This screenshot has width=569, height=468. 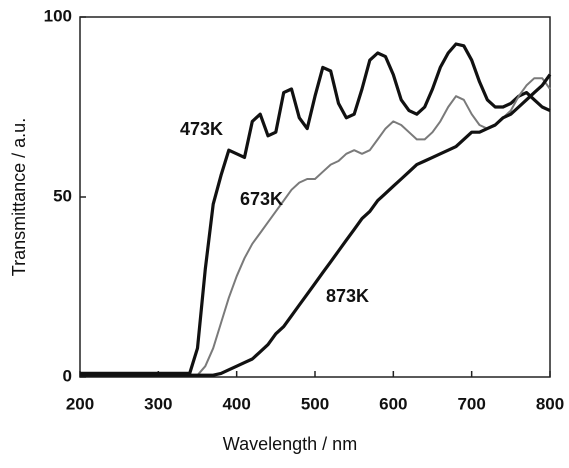 I want to click on x-tick-label: 400, so click(x=236, y=403).